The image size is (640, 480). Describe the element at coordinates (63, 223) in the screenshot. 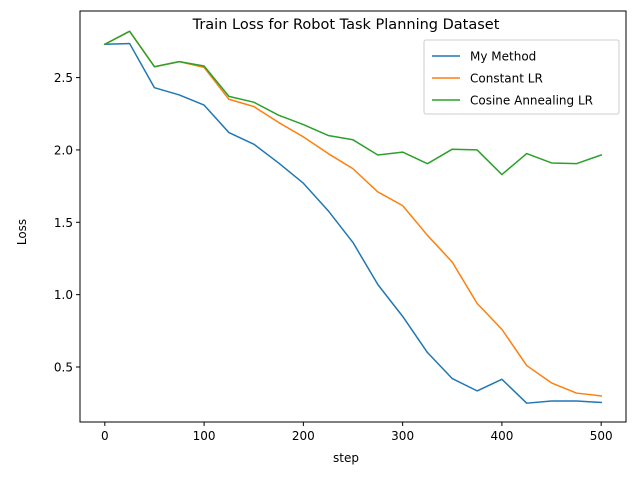

I see `y-tick-label: 1.5` at that location.